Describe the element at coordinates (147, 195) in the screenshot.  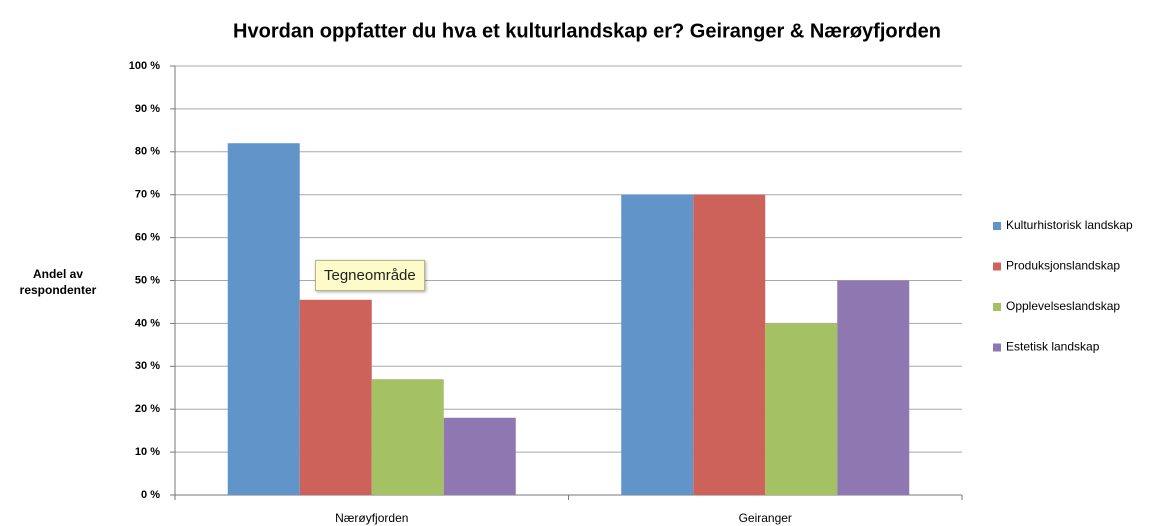
I see `y-tick-label: 70 %` at that location.